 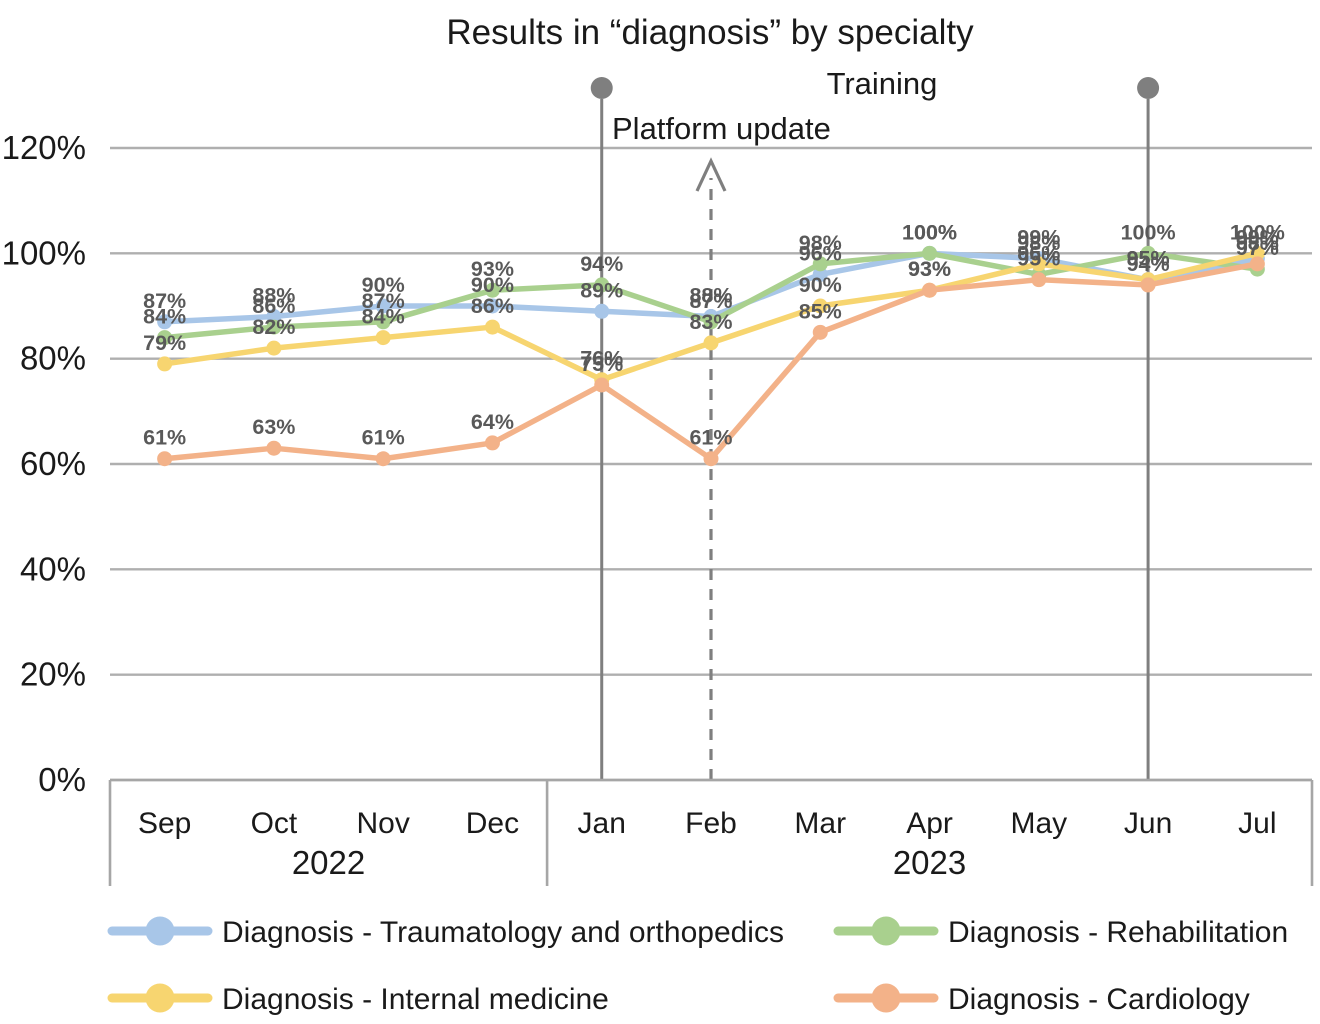 What do you see at coordinates (1118, 932) in the screenshot?
I see `legend-label: Diagnosis - Rehabilitation` at bounding box center [1118, 932].